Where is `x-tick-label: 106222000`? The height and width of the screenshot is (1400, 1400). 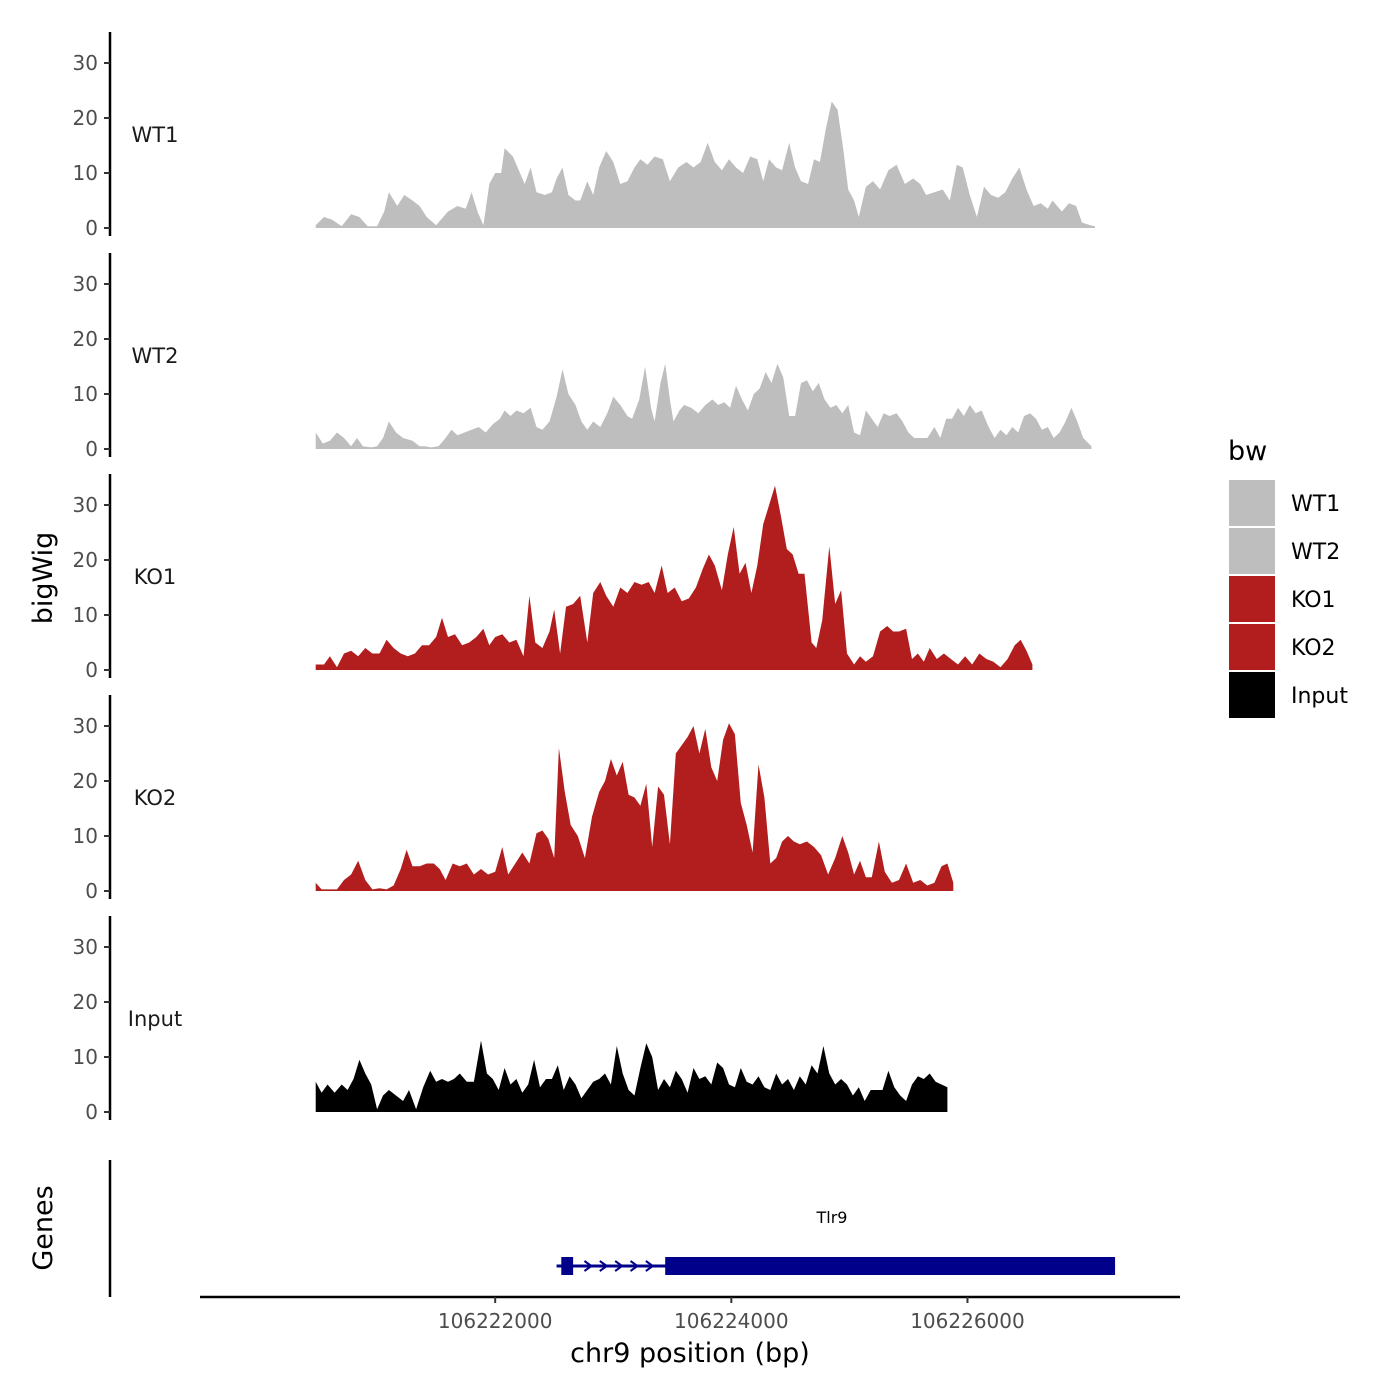
x-tick-label: 106222000 is located at coordinates (495, 1321).